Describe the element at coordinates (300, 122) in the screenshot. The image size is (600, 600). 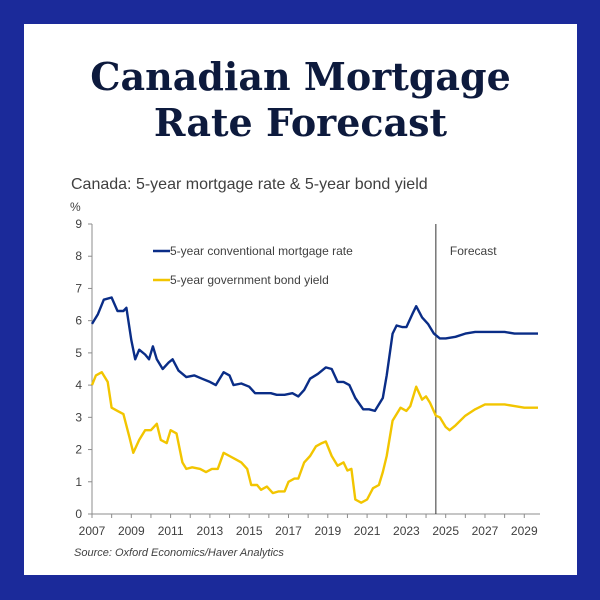
I see `headline-line-2: Rate Forecast` at that location.